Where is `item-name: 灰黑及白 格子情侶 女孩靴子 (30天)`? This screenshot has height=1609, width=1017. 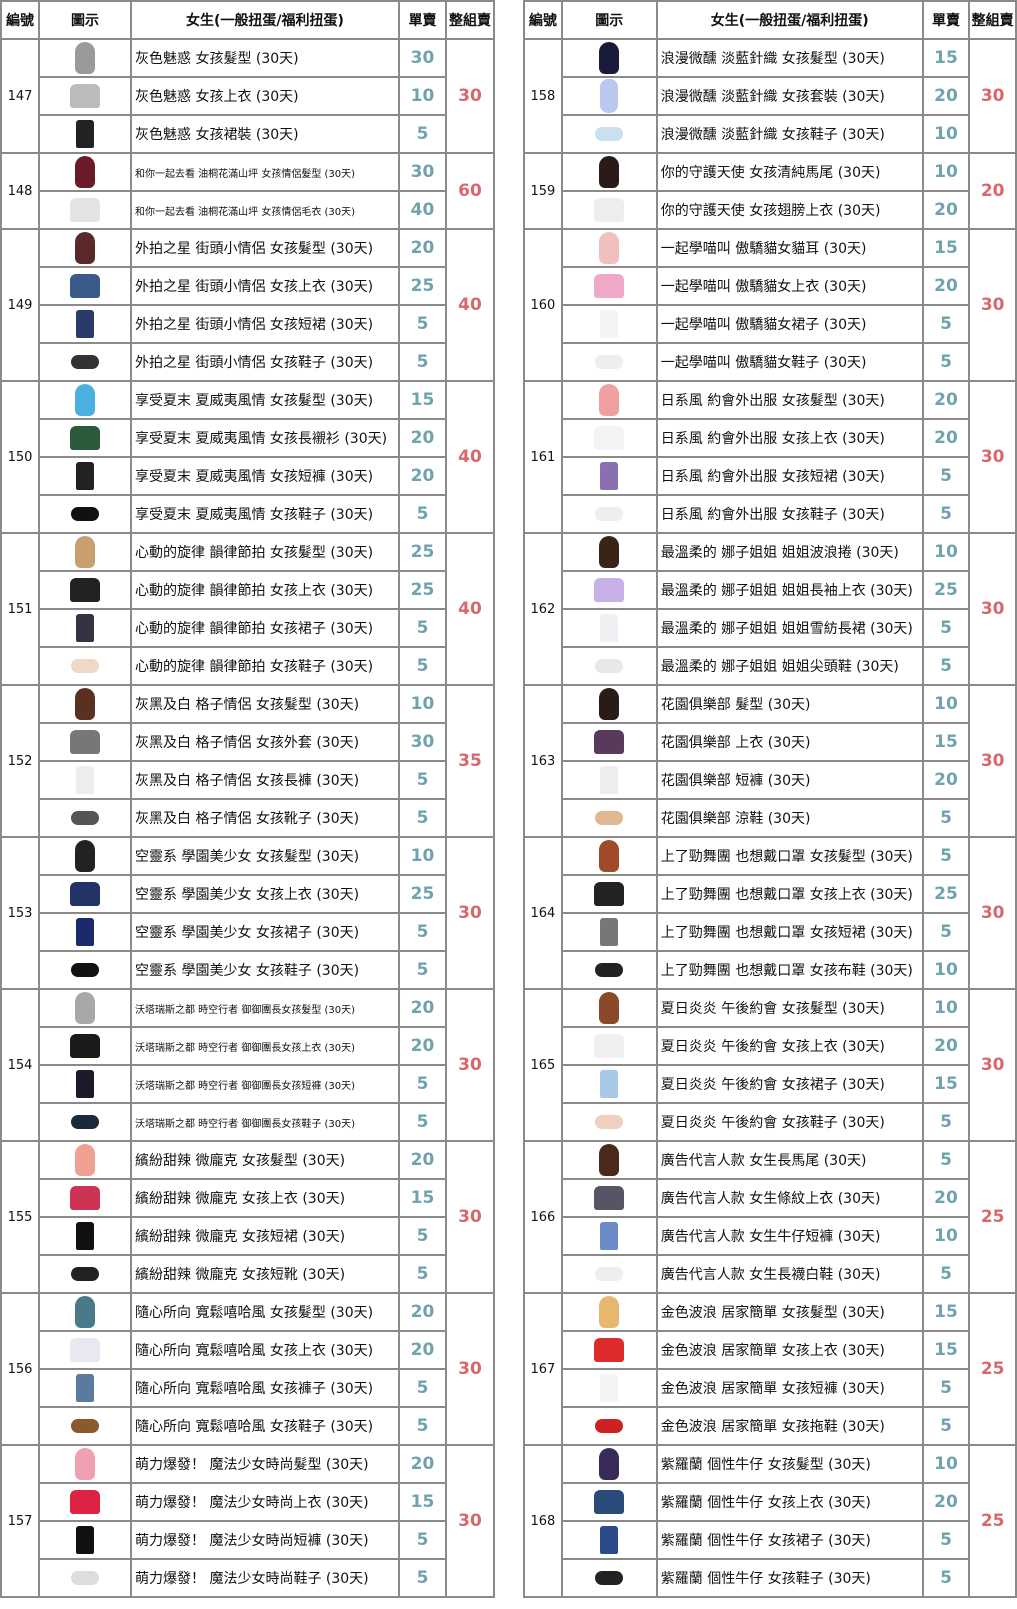
item-name: 灰黑及白 格子情侶 女孩靴子 (30天) is located at coordinates (265, 818).